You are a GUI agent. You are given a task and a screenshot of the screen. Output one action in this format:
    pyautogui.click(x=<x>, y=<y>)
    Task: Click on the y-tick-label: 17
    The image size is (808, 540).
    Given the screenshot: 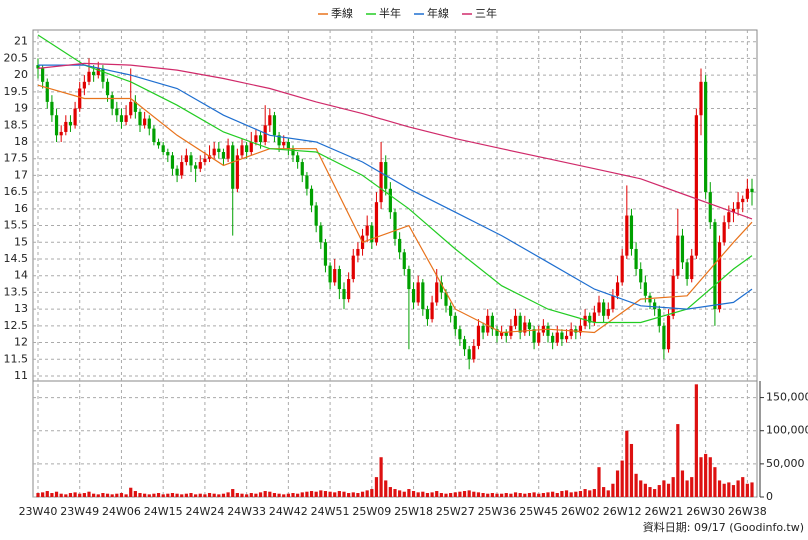 What is the action you would take?
    pyautogui.click(x=21, y=174)
    